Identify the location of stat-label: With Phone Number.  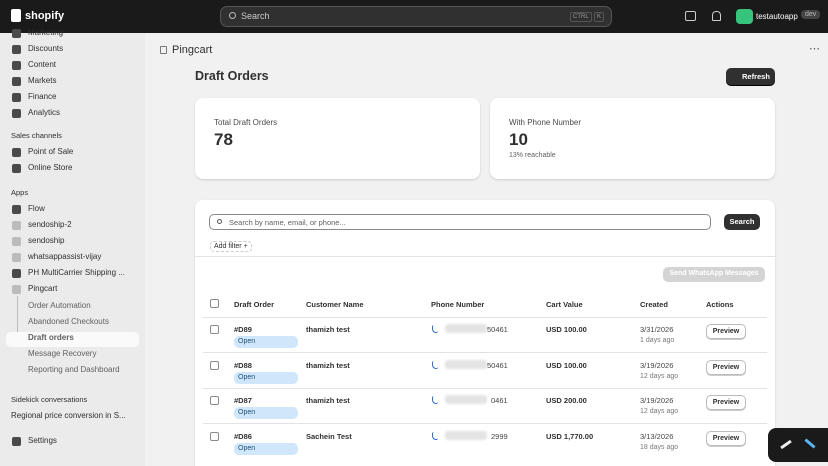
(545, 122).